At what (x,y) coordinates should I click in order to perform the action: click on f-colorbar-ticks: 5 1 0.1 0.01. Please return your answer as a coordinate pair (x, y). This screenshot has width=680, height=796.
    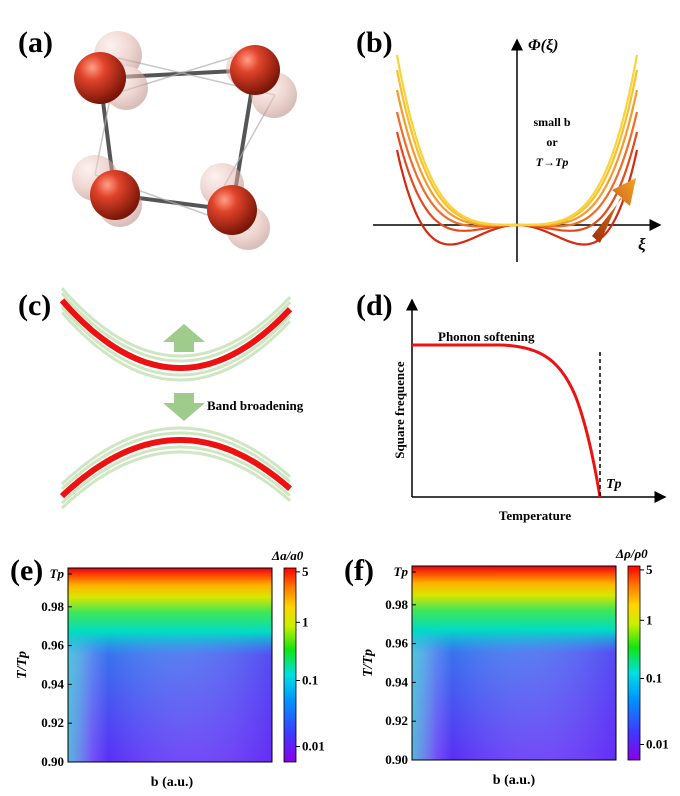
    Looking at the image, I should click on (654, 656).